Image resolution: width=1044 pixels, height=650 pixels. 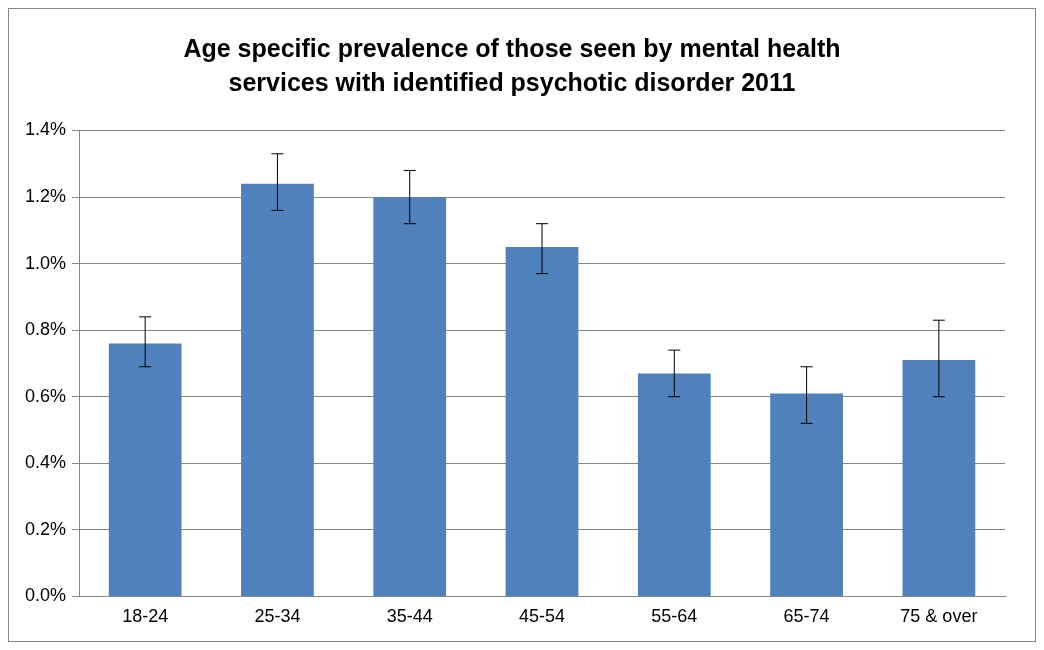 I want to click on x-tick-label: 65-74, so click(x=806, y=616).